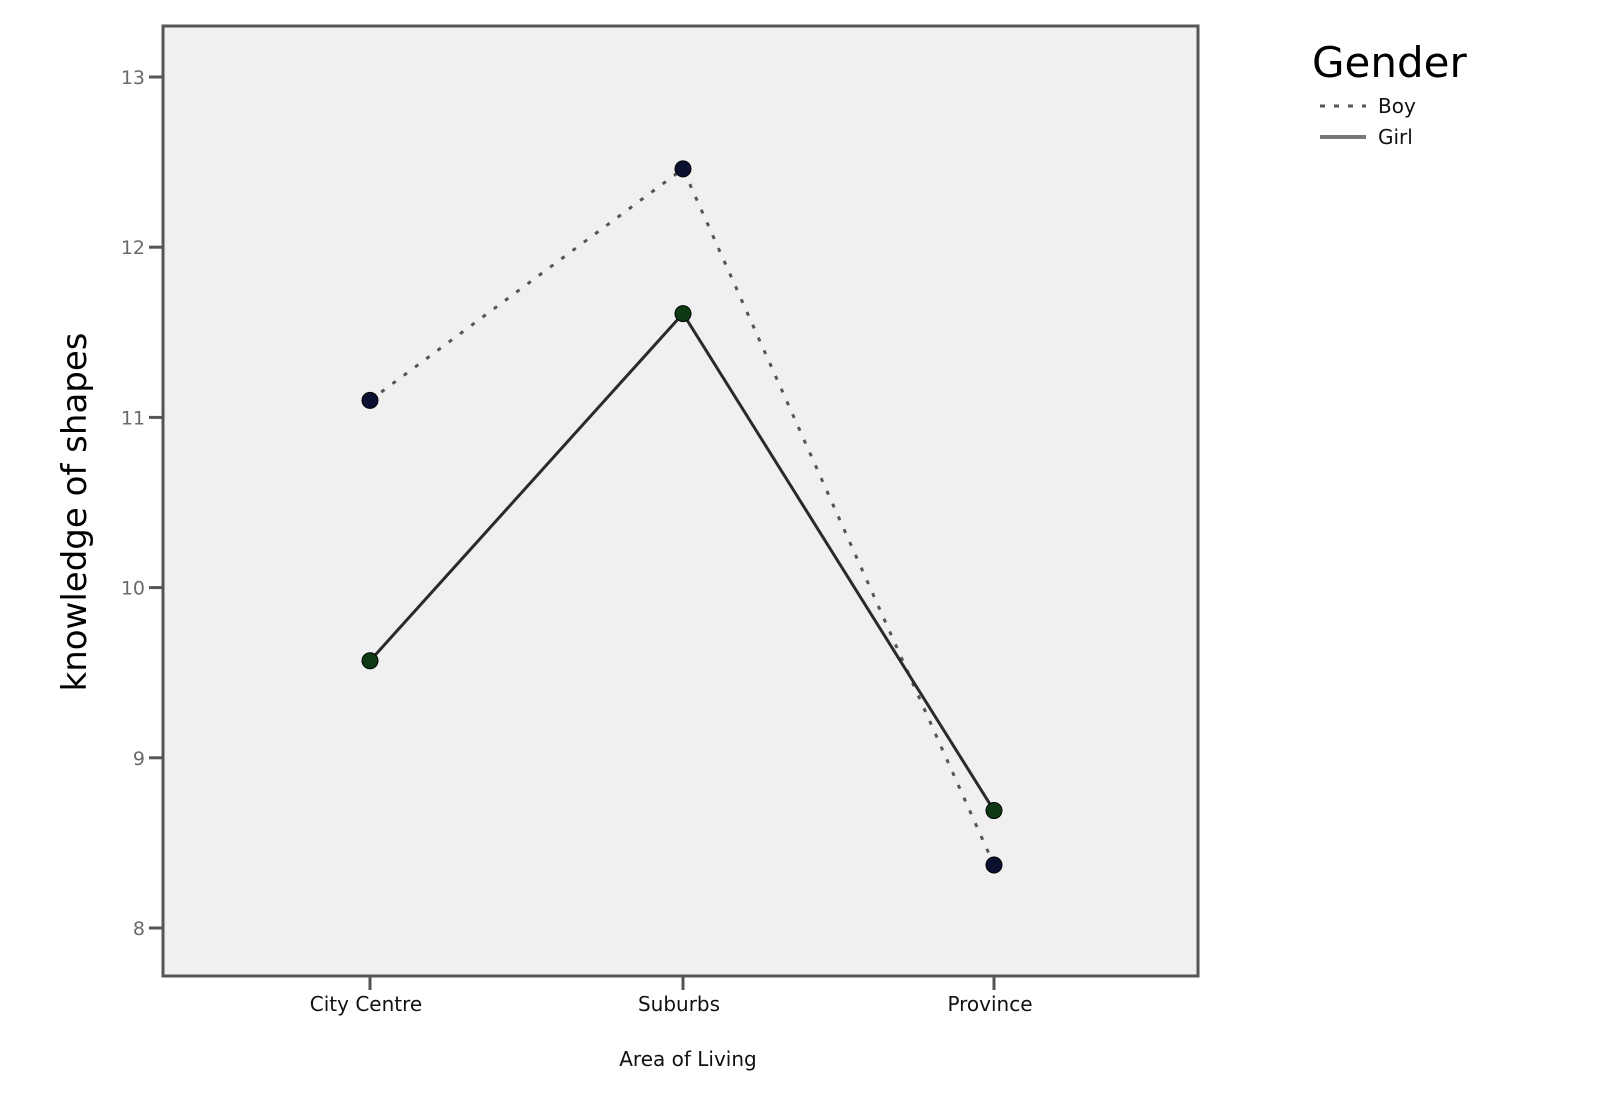 The image size is (1597, 1106). What do you see at coordinates (679, 1004) in the screenshot?
I see `x-tick-label-suburbs: Suburbs` at bounding box center [679, 1004].